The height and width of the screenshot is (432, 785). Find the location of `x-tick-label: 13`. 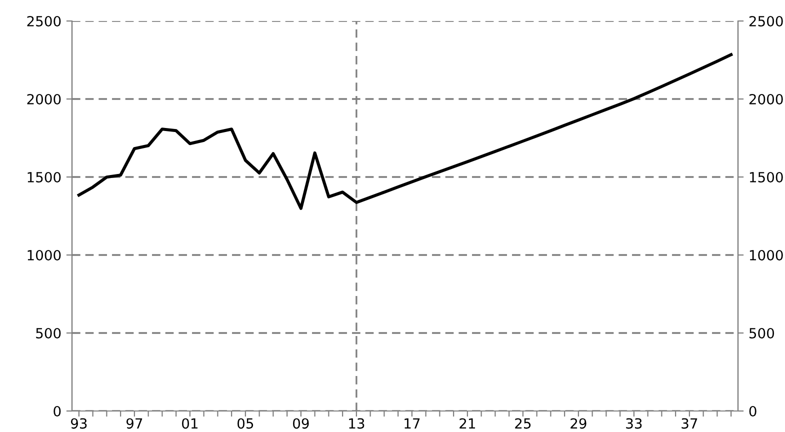

x-tick-label: 13 is located at coordinates (356, 423).